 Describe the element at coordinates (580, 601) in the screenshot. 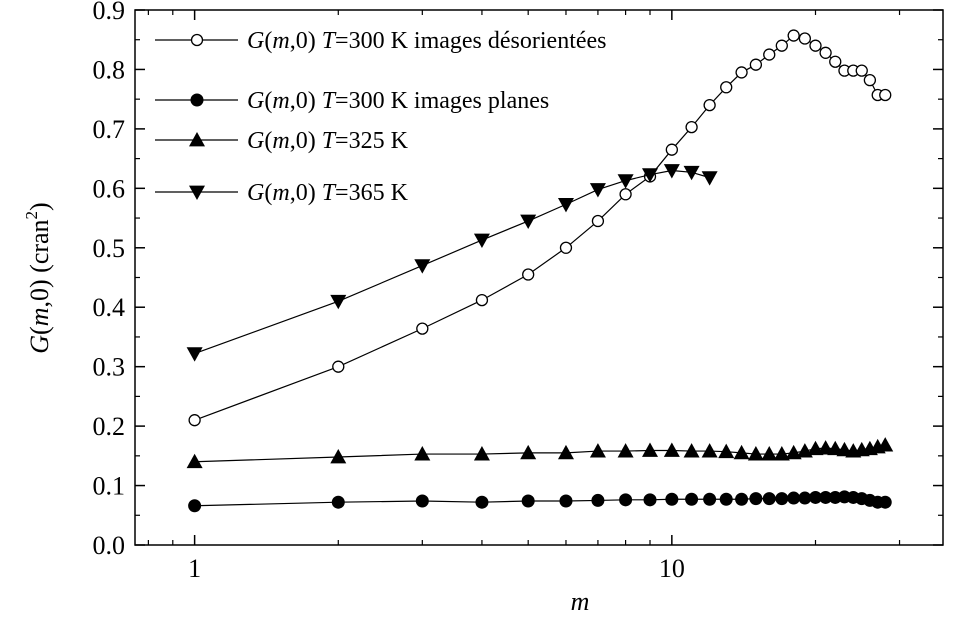

I see `x-axis-title: m` at that location.